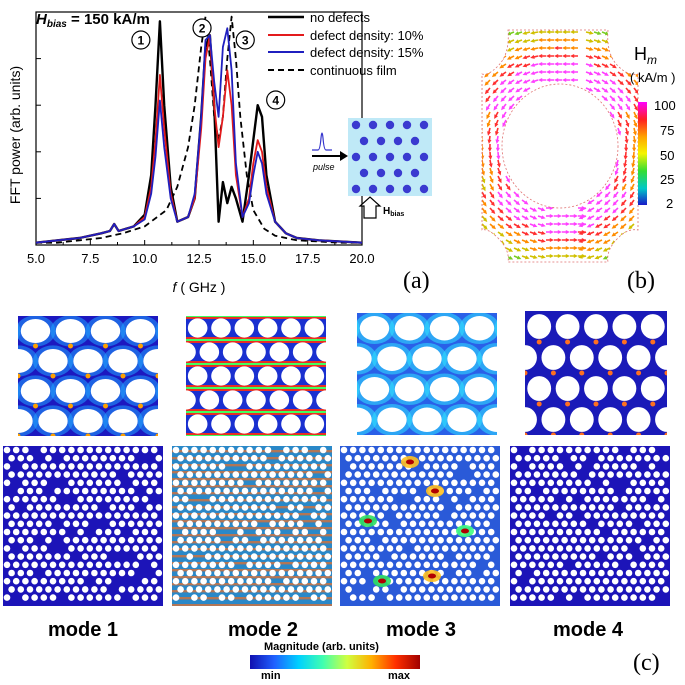 The width and height of the screenshot is (685, 685). Describe the element at coordinates (321, 647) in the screenshot. I see `magnitude-colorbar-title: Magnitude (arb. units)` at that location.